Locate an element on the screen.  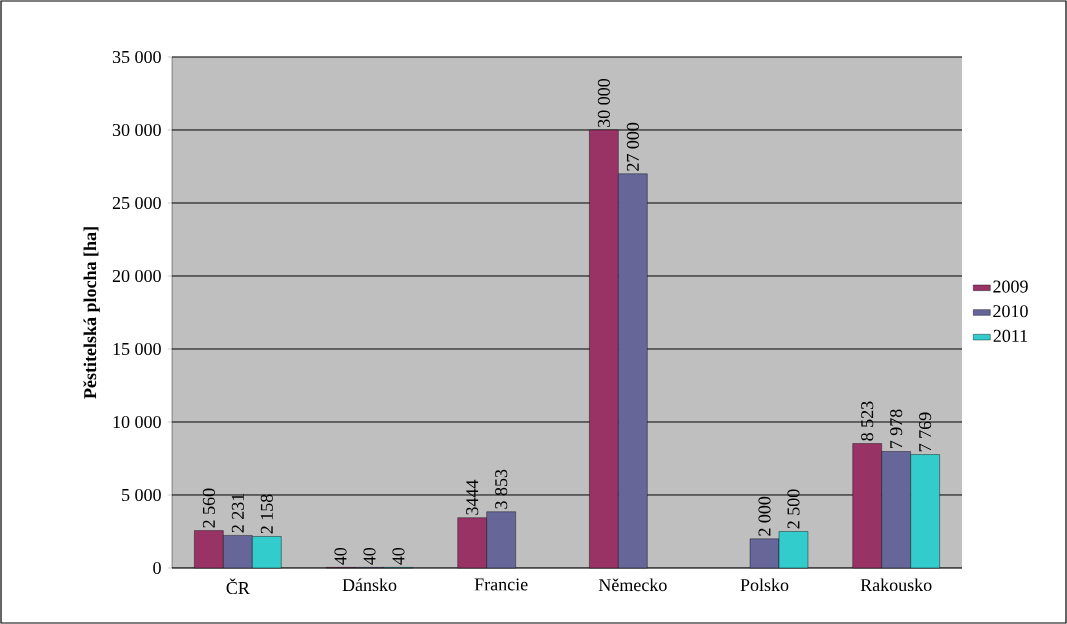
x-tick-label: Dánsko is located at coordinates (369, 585).